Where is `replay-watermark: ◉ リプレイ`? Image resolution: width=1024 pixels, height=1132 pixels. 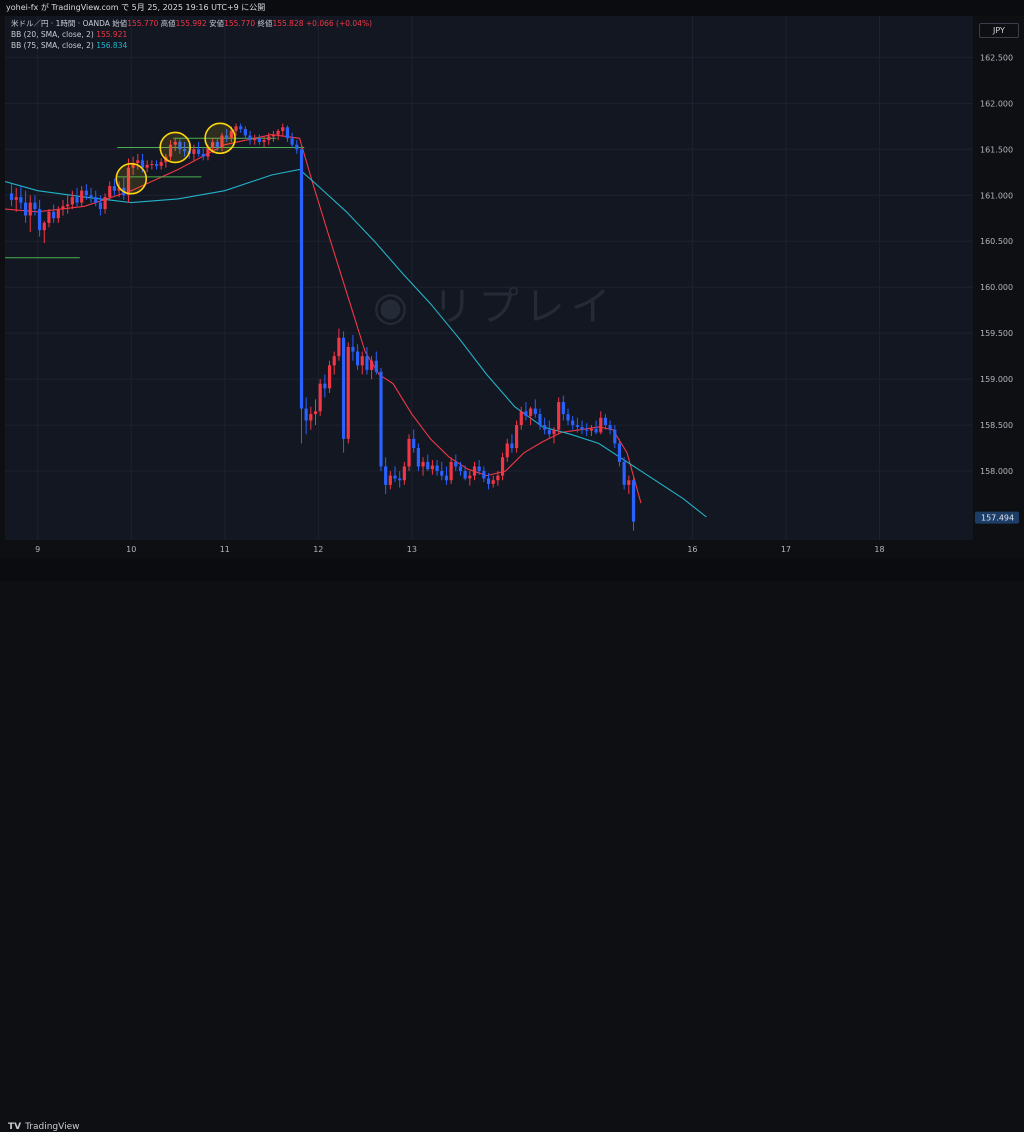
replay-watermark: ◉ リプレイ is located at coordinates (495, 303).